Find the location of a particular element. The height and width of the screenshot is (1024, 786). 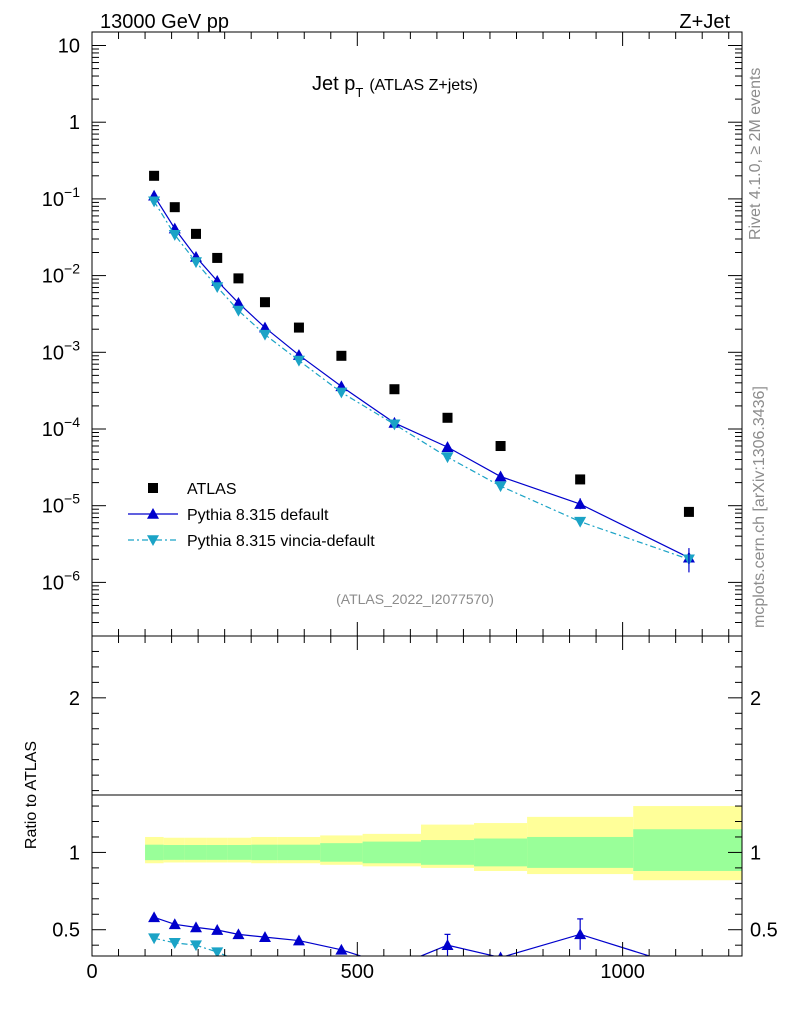

title-main: Jet p is located at coordinates (333, 84).